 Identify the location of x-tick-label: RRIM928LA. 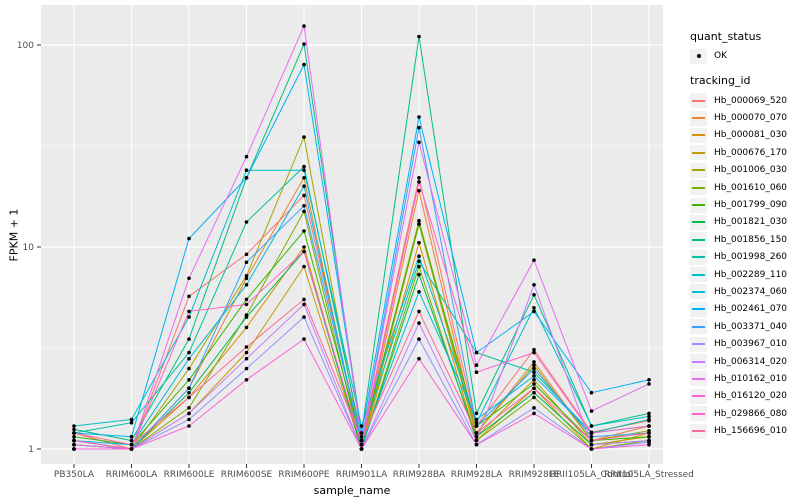
(477, 475).